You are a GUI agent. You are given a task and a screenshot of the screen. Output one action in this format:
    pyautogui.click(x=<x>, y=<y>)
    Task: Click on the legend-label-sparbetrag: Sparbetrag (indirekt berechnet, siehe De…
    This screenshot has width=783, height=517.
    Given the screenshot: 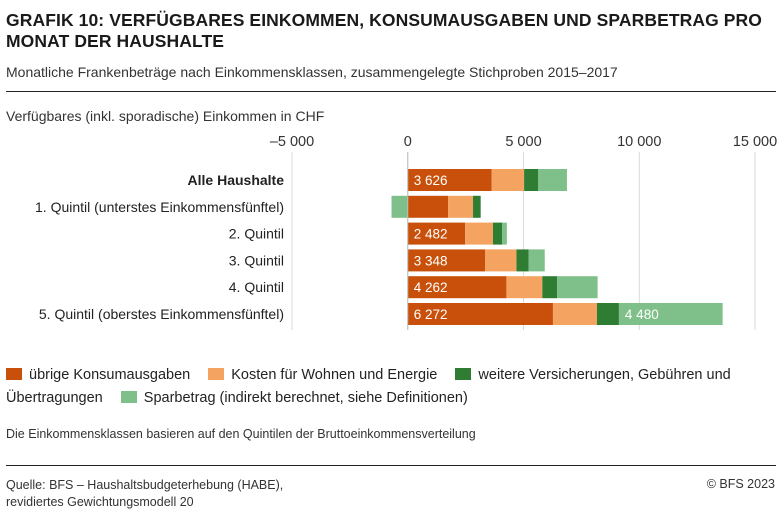 What is the action you would take?
    pyautogui.click(x=305, y=398)
    